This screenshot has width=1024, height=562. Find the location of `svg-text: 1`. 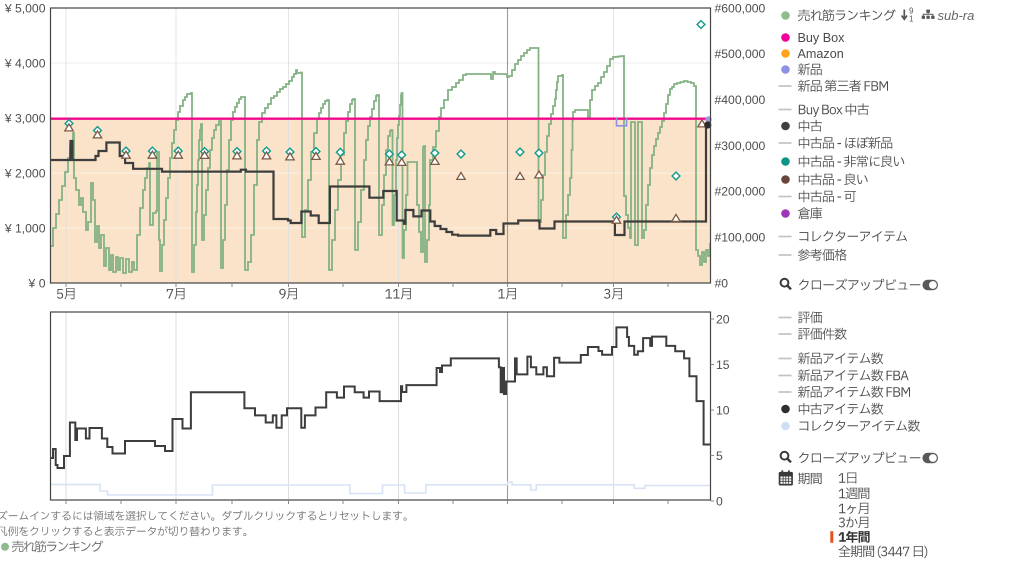

svg-text: 1 is located at coordinates (911, 18).